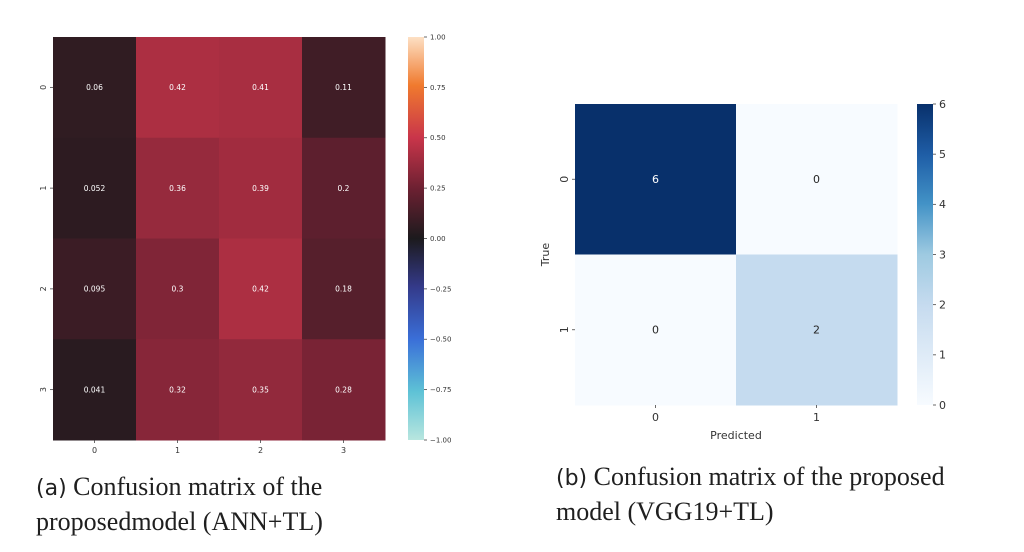  What do you see at coordinates (343, 450) in the screenshot?
I see `x-tick-label: 3` at bounding box center [343, 450].